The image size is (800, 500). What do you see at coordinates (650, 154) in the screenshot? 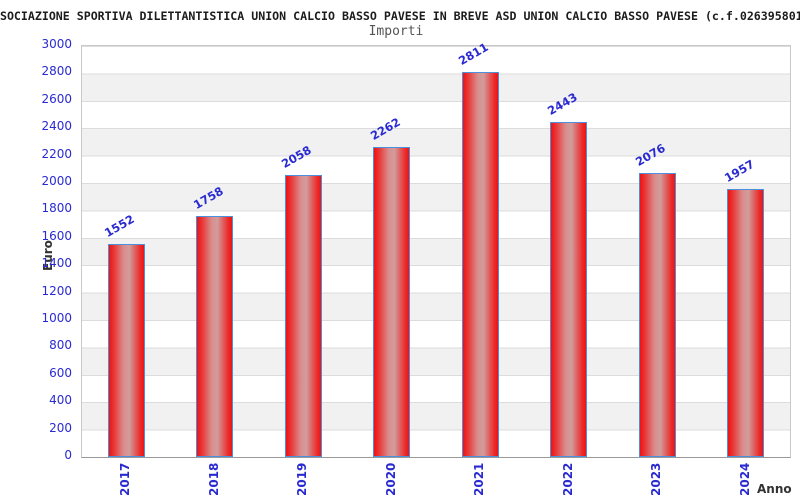
I see `bar-value-label: 2076` at bounding box center [650, 154].